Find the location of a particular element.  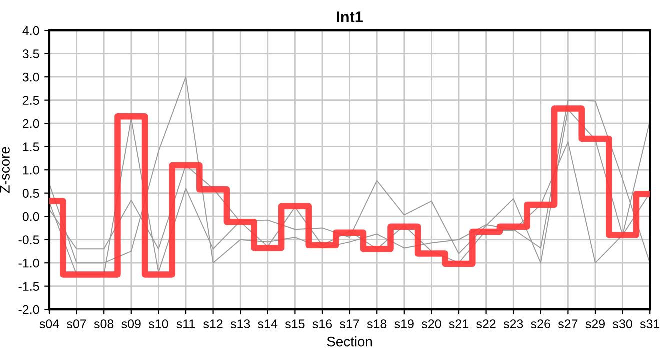

x-tick-label: s21 is located at coordinates (458, 324).